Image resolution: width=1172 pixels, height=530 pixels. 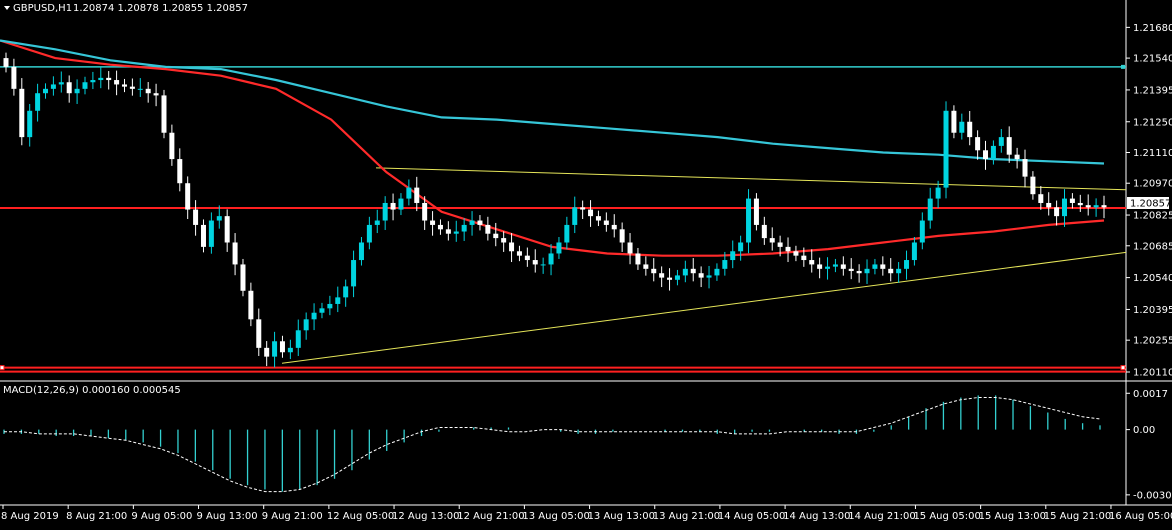 What do you see at coordinates (161, 516) in the screenshot?
I see `time-tick-label: 9 Aug 05:00` at bounding box center [161, 516].